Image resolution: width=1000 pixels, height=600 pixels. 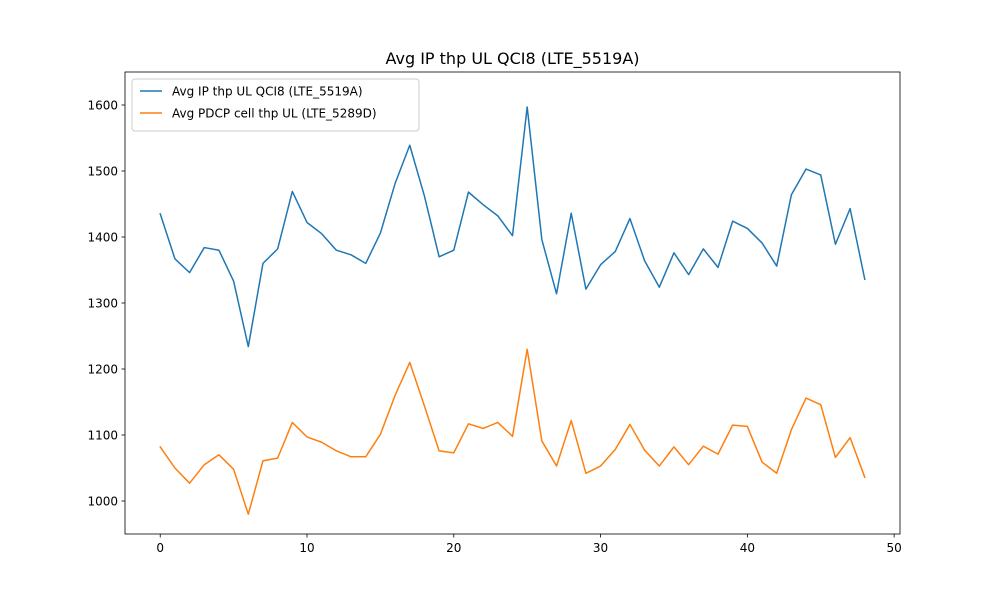 I want to click on chart-title: Avg IP thp UL QCI8 (LTE_5519A), so click(x=512, y=59).